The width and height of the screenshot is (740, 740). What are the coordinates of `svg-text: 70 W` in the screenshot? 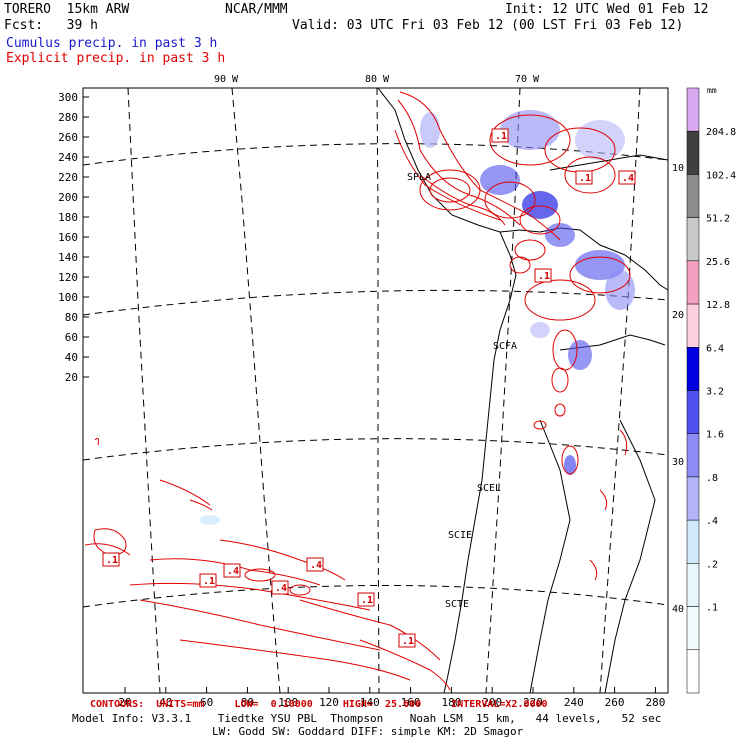 It's located at (527, 79).